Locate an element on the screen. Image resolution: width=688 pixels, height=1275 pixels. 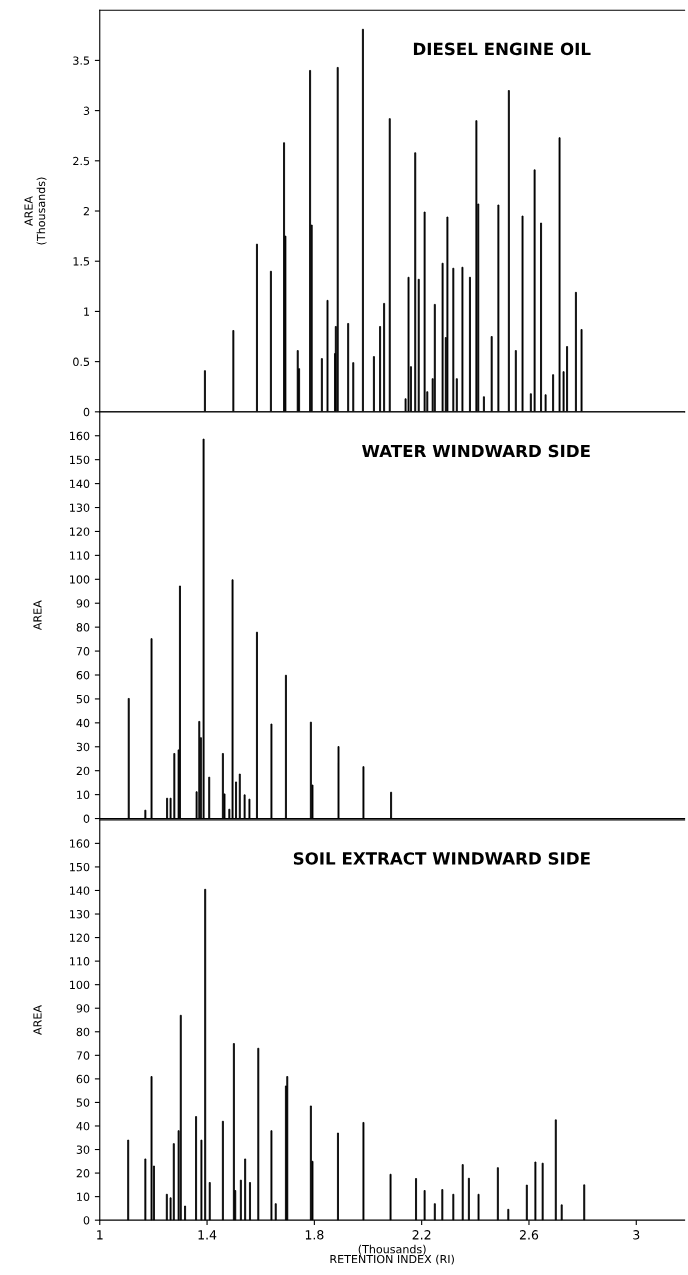
y-tick-label: 0.5 is located at coordinates (81, 361).